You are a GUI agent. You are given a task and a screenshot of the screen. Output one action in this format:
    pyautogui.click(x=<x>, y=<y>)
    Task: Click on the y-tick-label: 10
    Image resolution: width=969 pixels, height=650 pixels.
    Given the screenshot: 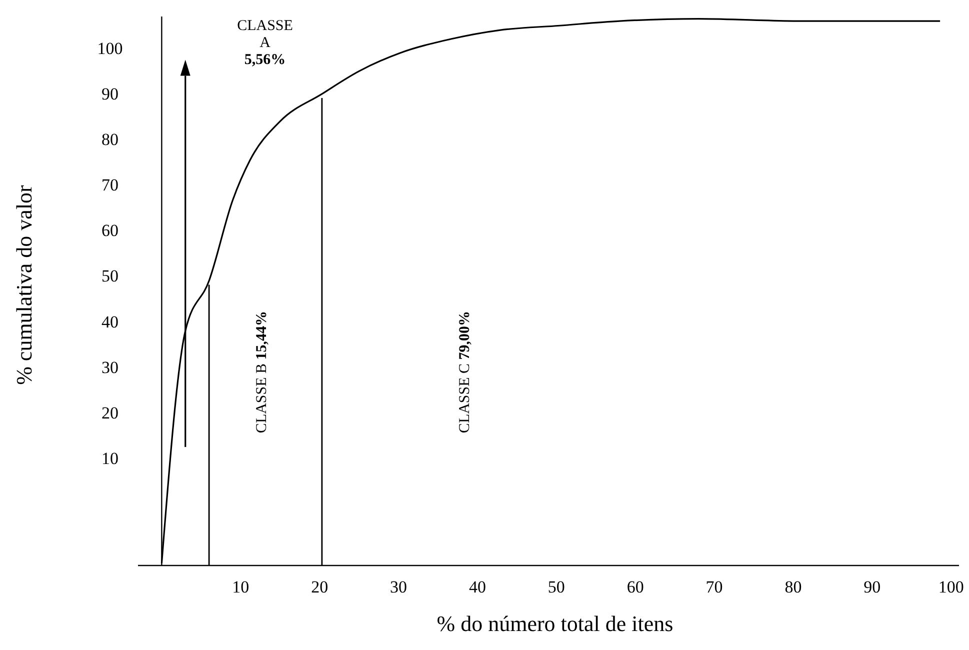 What is the action you would take?
    pyautogui.click(x=110, y=458)
    